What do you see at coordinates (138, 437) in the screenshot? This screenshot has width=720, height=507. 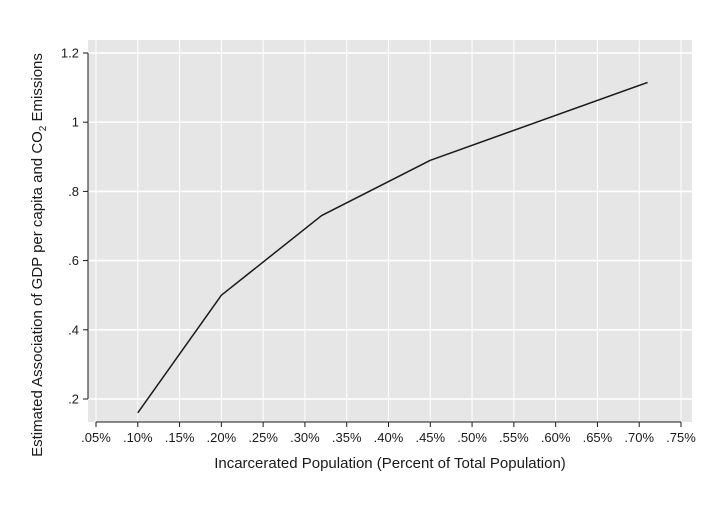 I see `x-tick-label: .10%` at bounding box center [138, 437].